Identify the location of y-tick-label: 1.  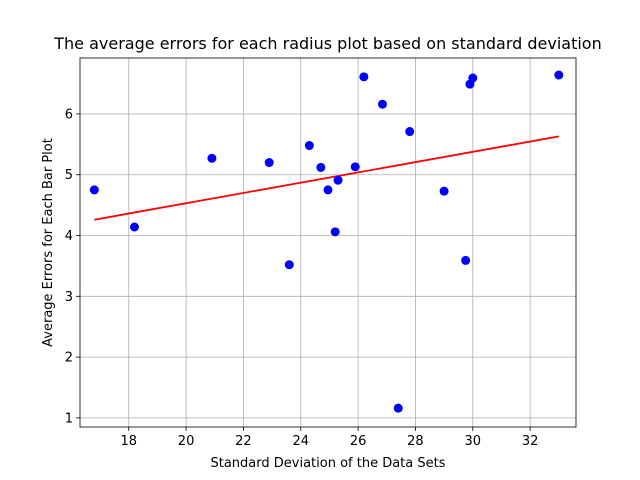
(69, 418).